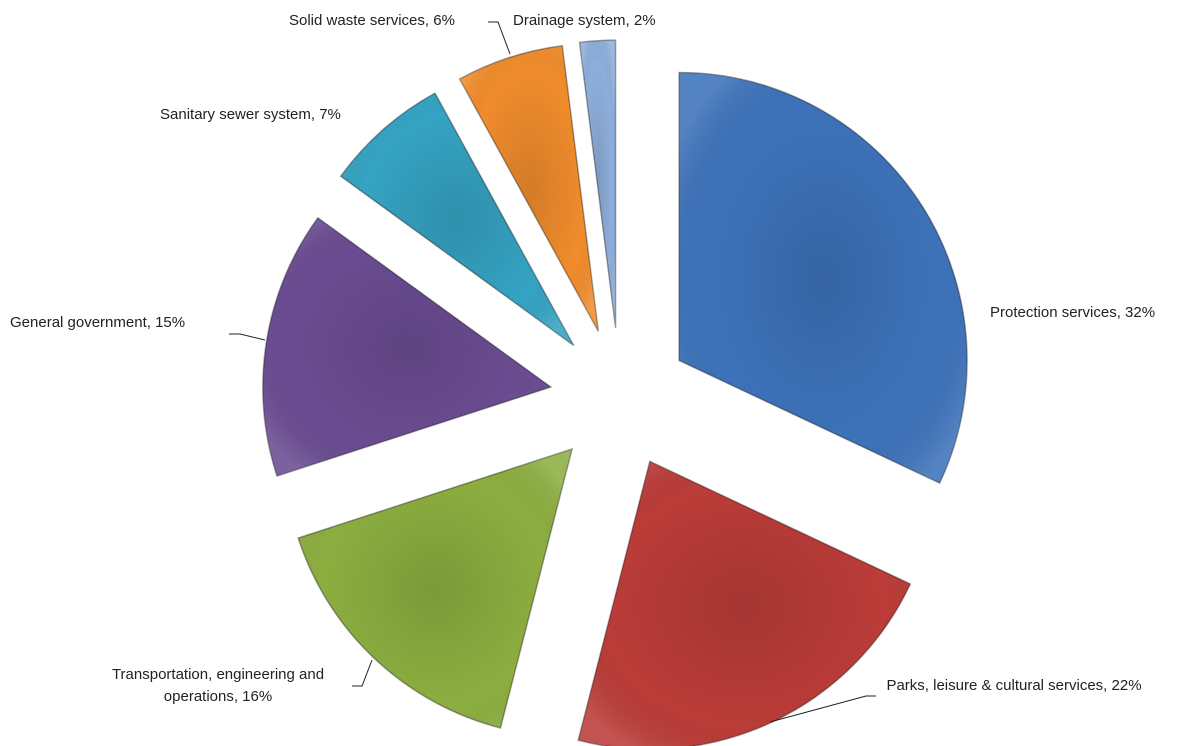  What do you see at coordinates (1073, 312) in the screenshot?
I see `slice-label: Protection services, 32%` at bounding box center [1073, 312].